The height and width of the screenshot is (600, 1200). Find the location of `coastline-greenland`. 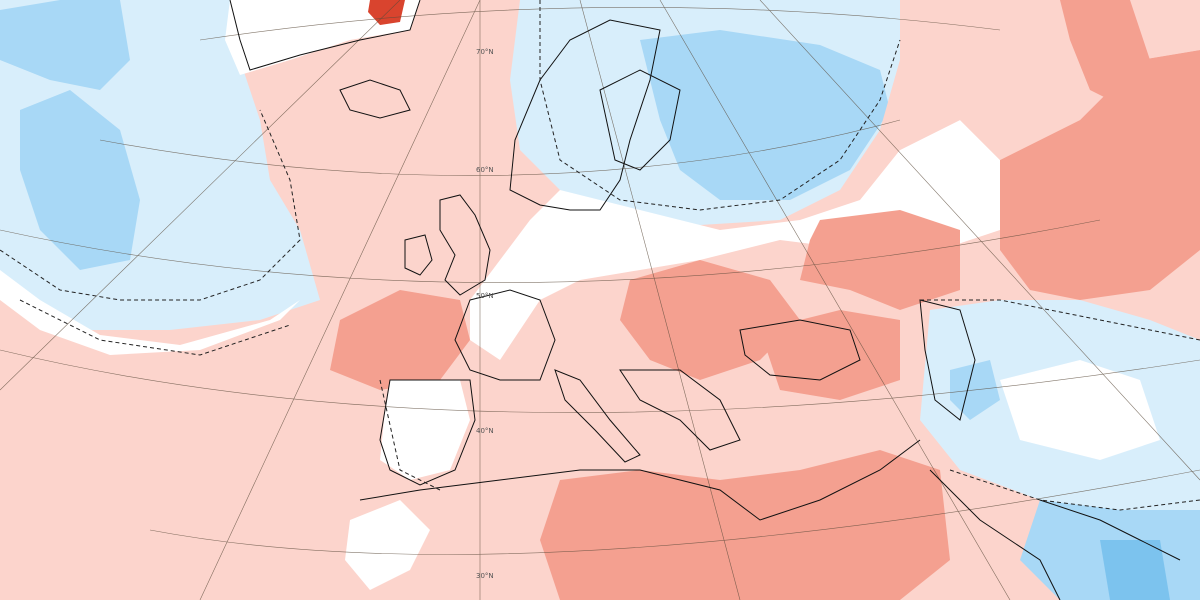

coastline-greenland is located at coordinates (325, 35).